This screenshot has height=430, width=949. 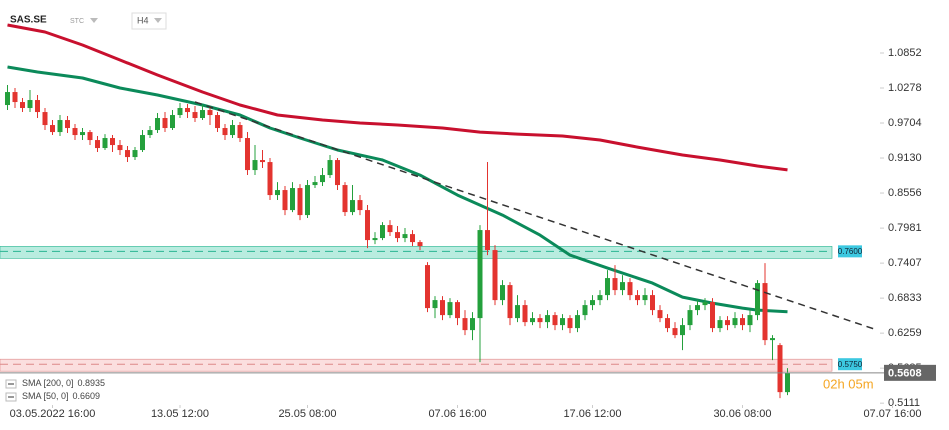 I want to click on timeframe: H4, so click(x=143, y=20).